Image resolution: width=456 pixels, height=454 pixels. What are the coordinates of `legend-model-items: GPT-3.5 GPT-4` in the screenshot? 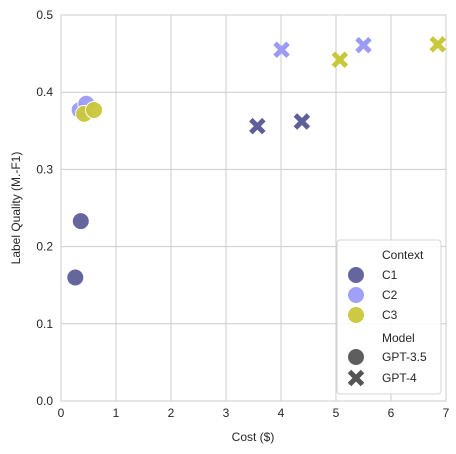 It's located at (387, 367).